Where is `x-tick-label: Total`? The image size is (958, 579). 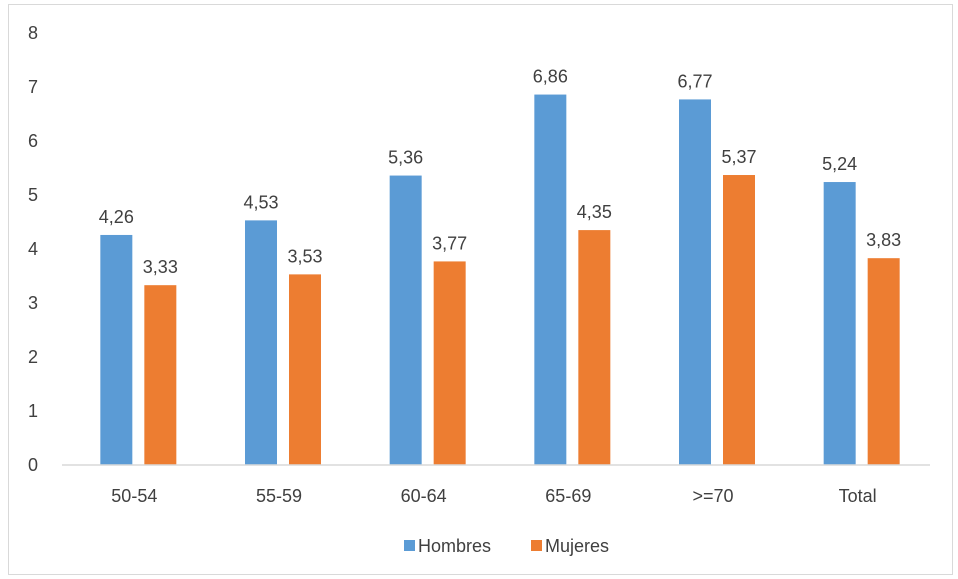 x-tick-label: Total is located at coordinates (858, 496).